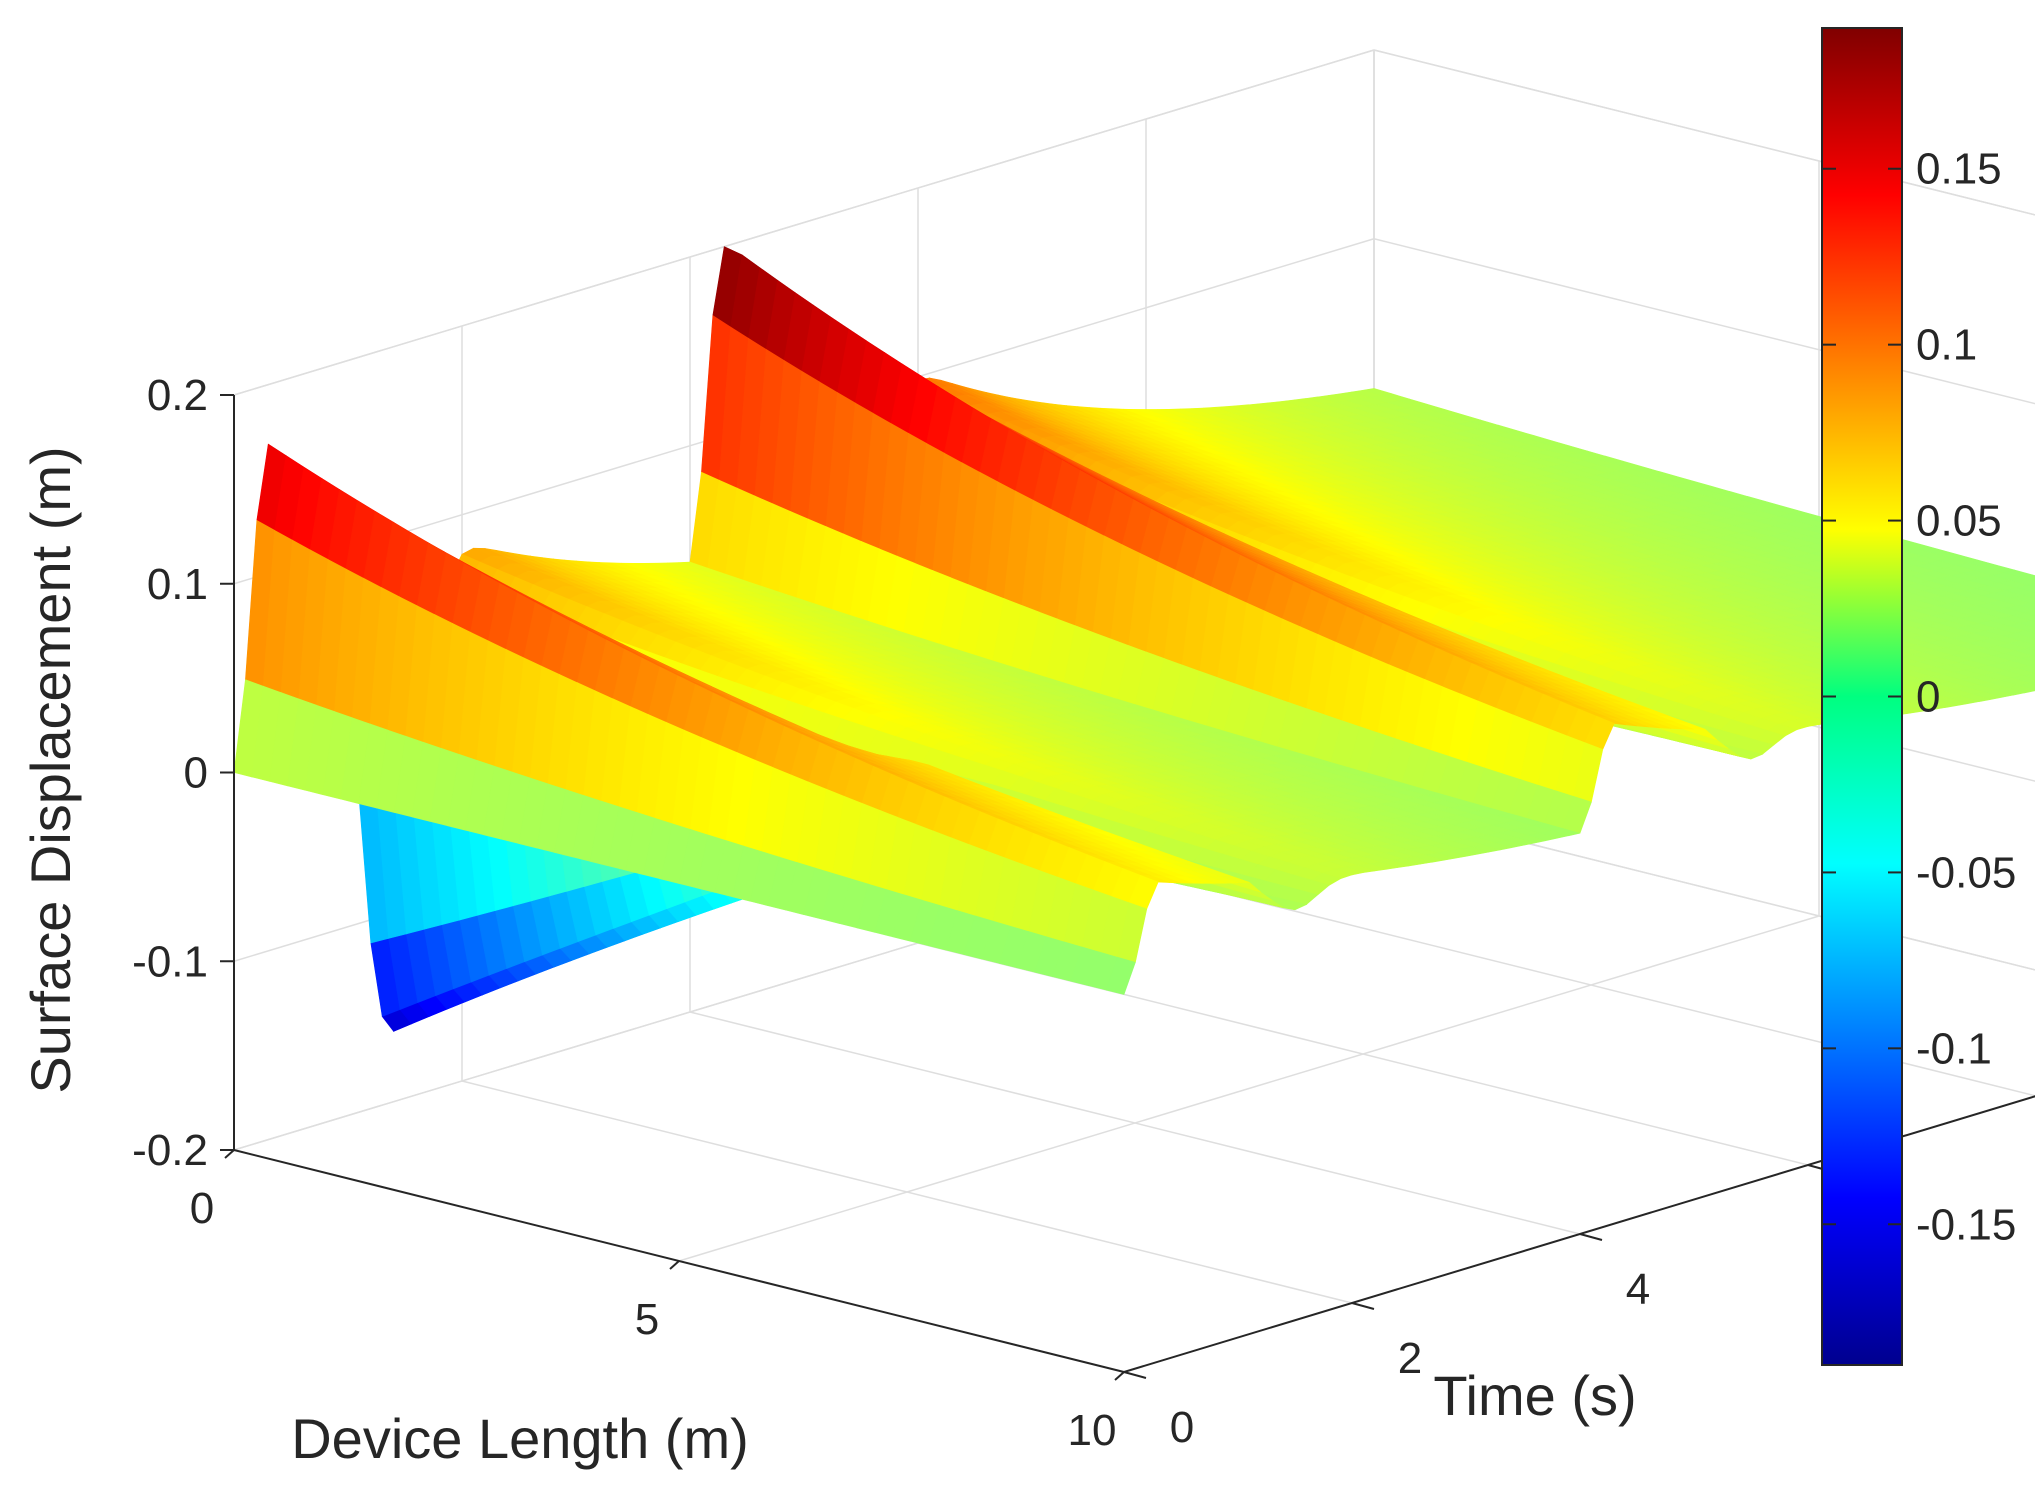 The height and width of the screenshot is (1497, 2035). I want to click on floor-grid-x-line, so click(1249, 1088).